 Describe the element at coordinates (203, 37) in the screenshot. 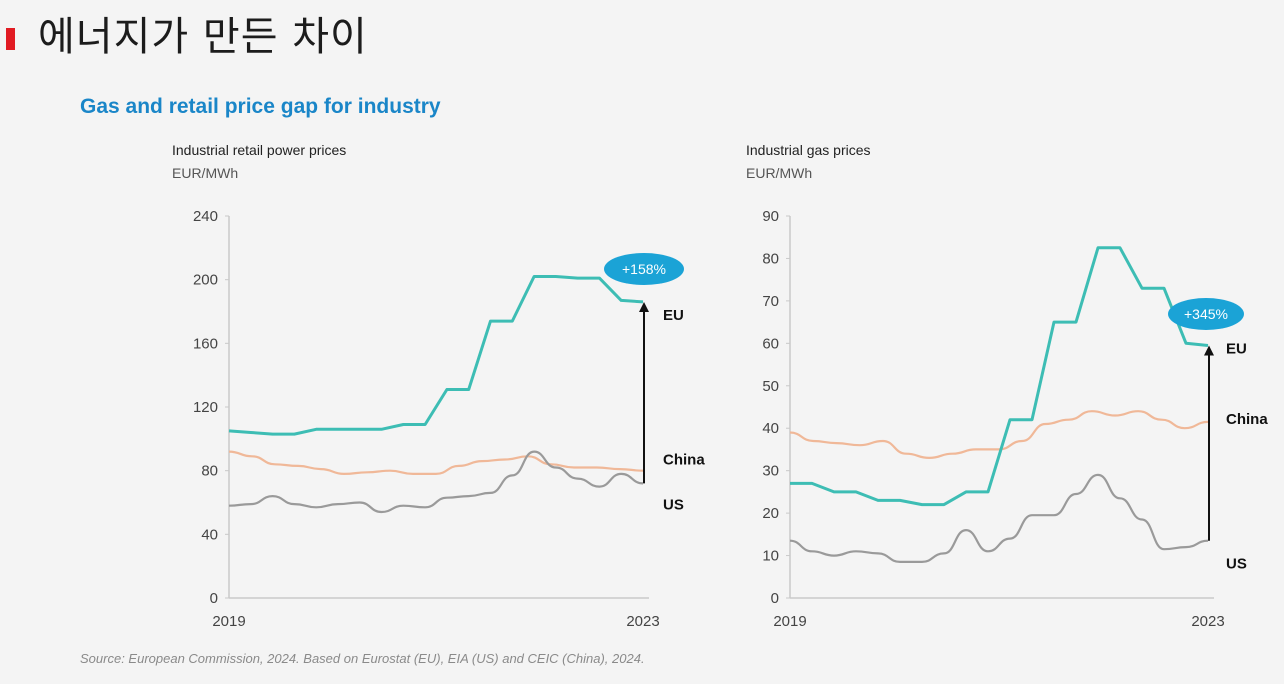

I see `slide-title: 에너지가 만든 차이` at that location.